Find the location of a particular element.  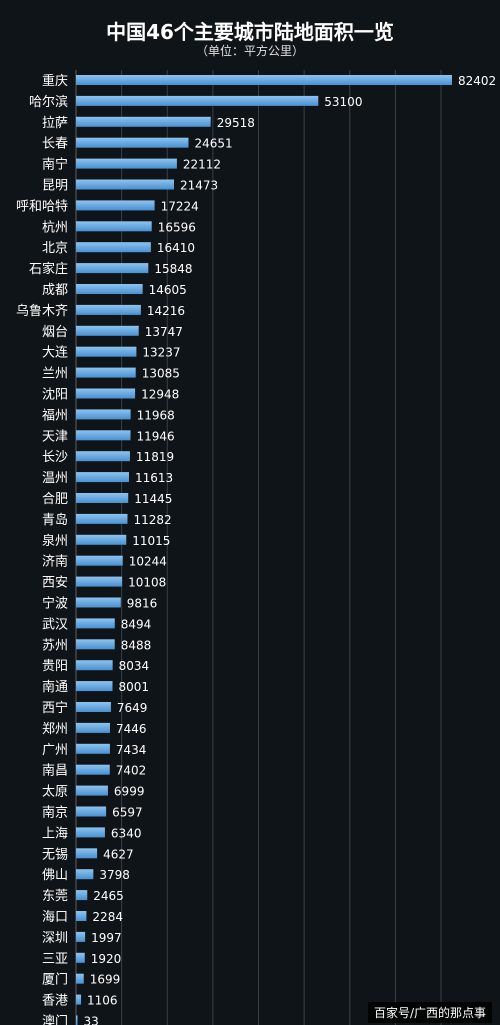

value-label: 9816 is located at coordinates (142, 604).